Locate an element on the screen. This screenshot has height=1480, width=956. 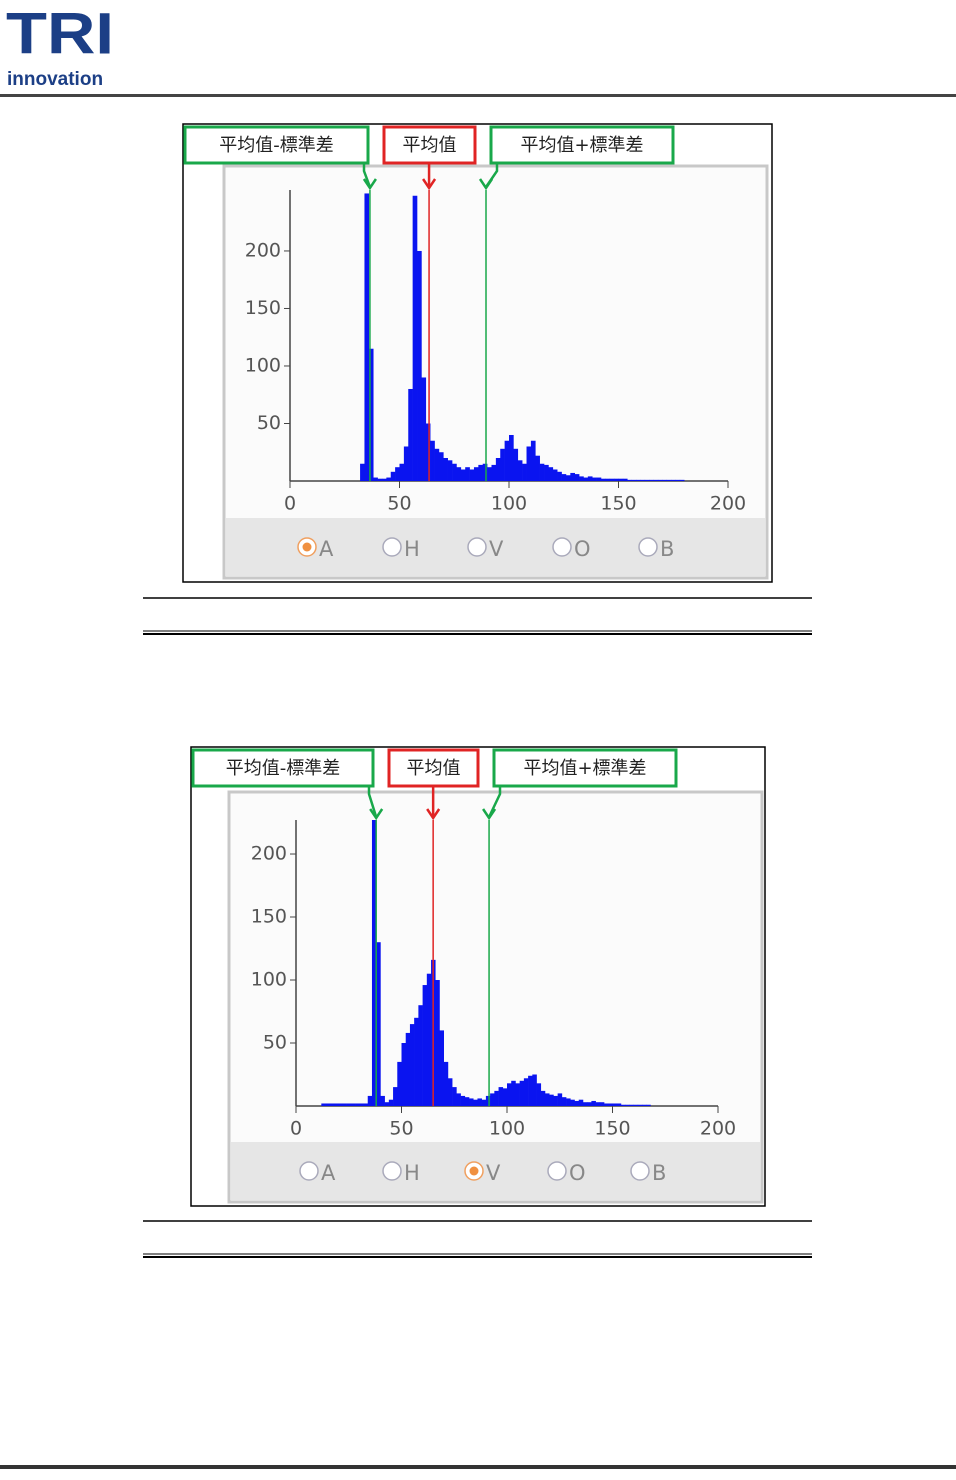
radio-dot is located at coordinates (474, 1171).